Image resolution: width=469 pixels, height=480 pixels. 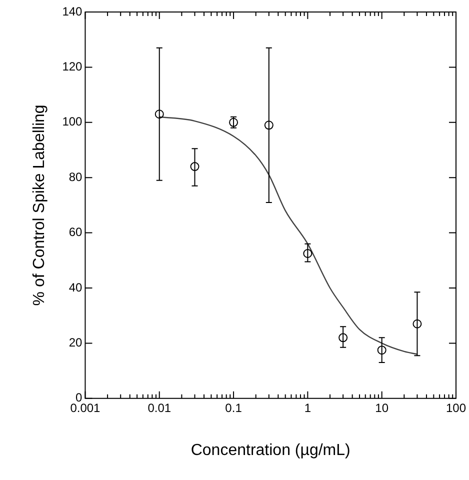 What do you see at coordinates (233, 407) in the screenshot?
I see `x-tick-label: 0.1` at bounding box center [233, 407].